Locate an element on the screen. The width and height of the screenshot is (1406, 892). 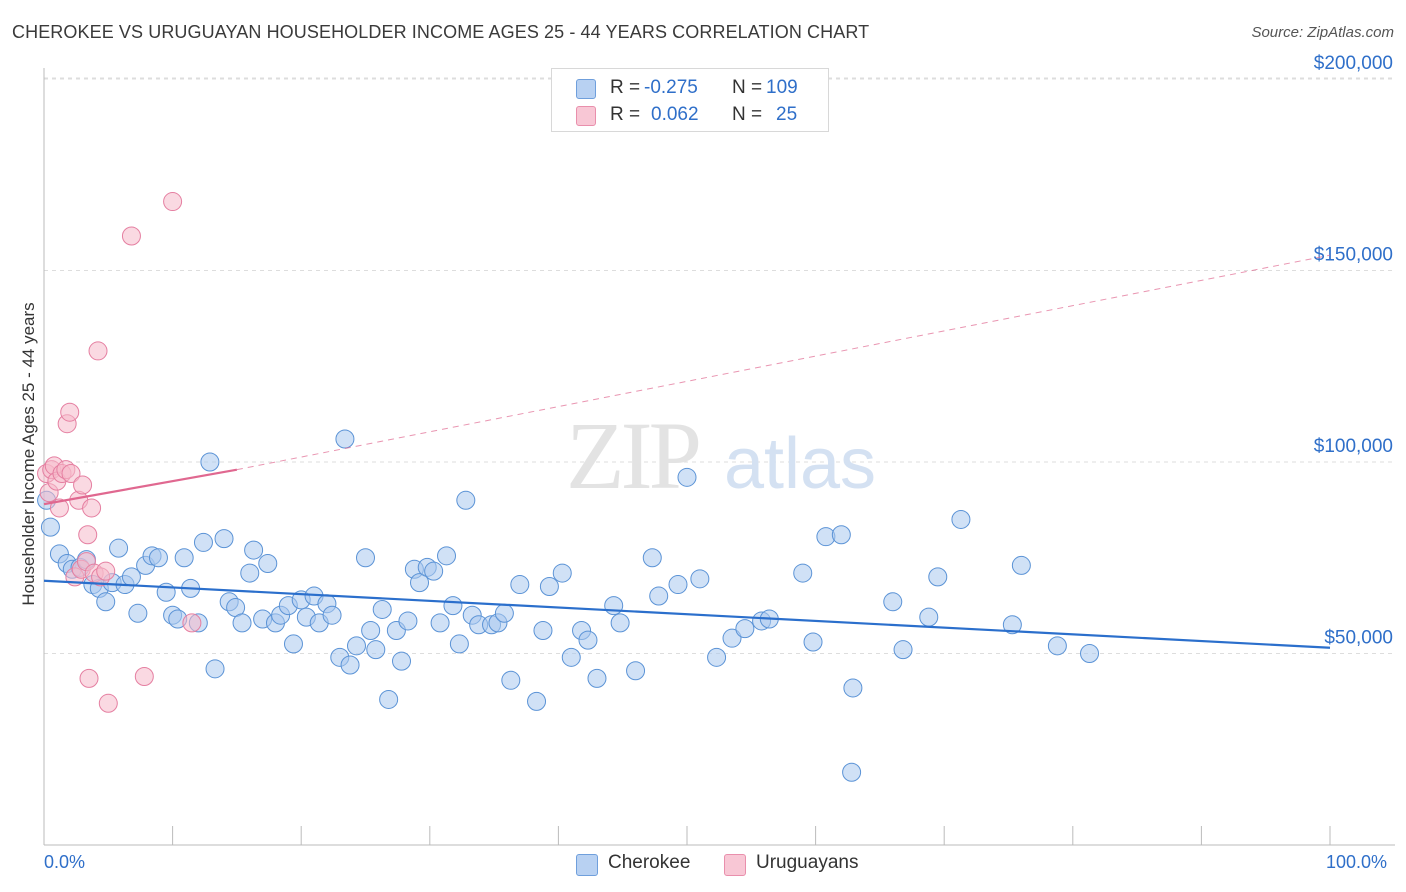
watermark-zip: ZIP is located at coordinates (632, 455).